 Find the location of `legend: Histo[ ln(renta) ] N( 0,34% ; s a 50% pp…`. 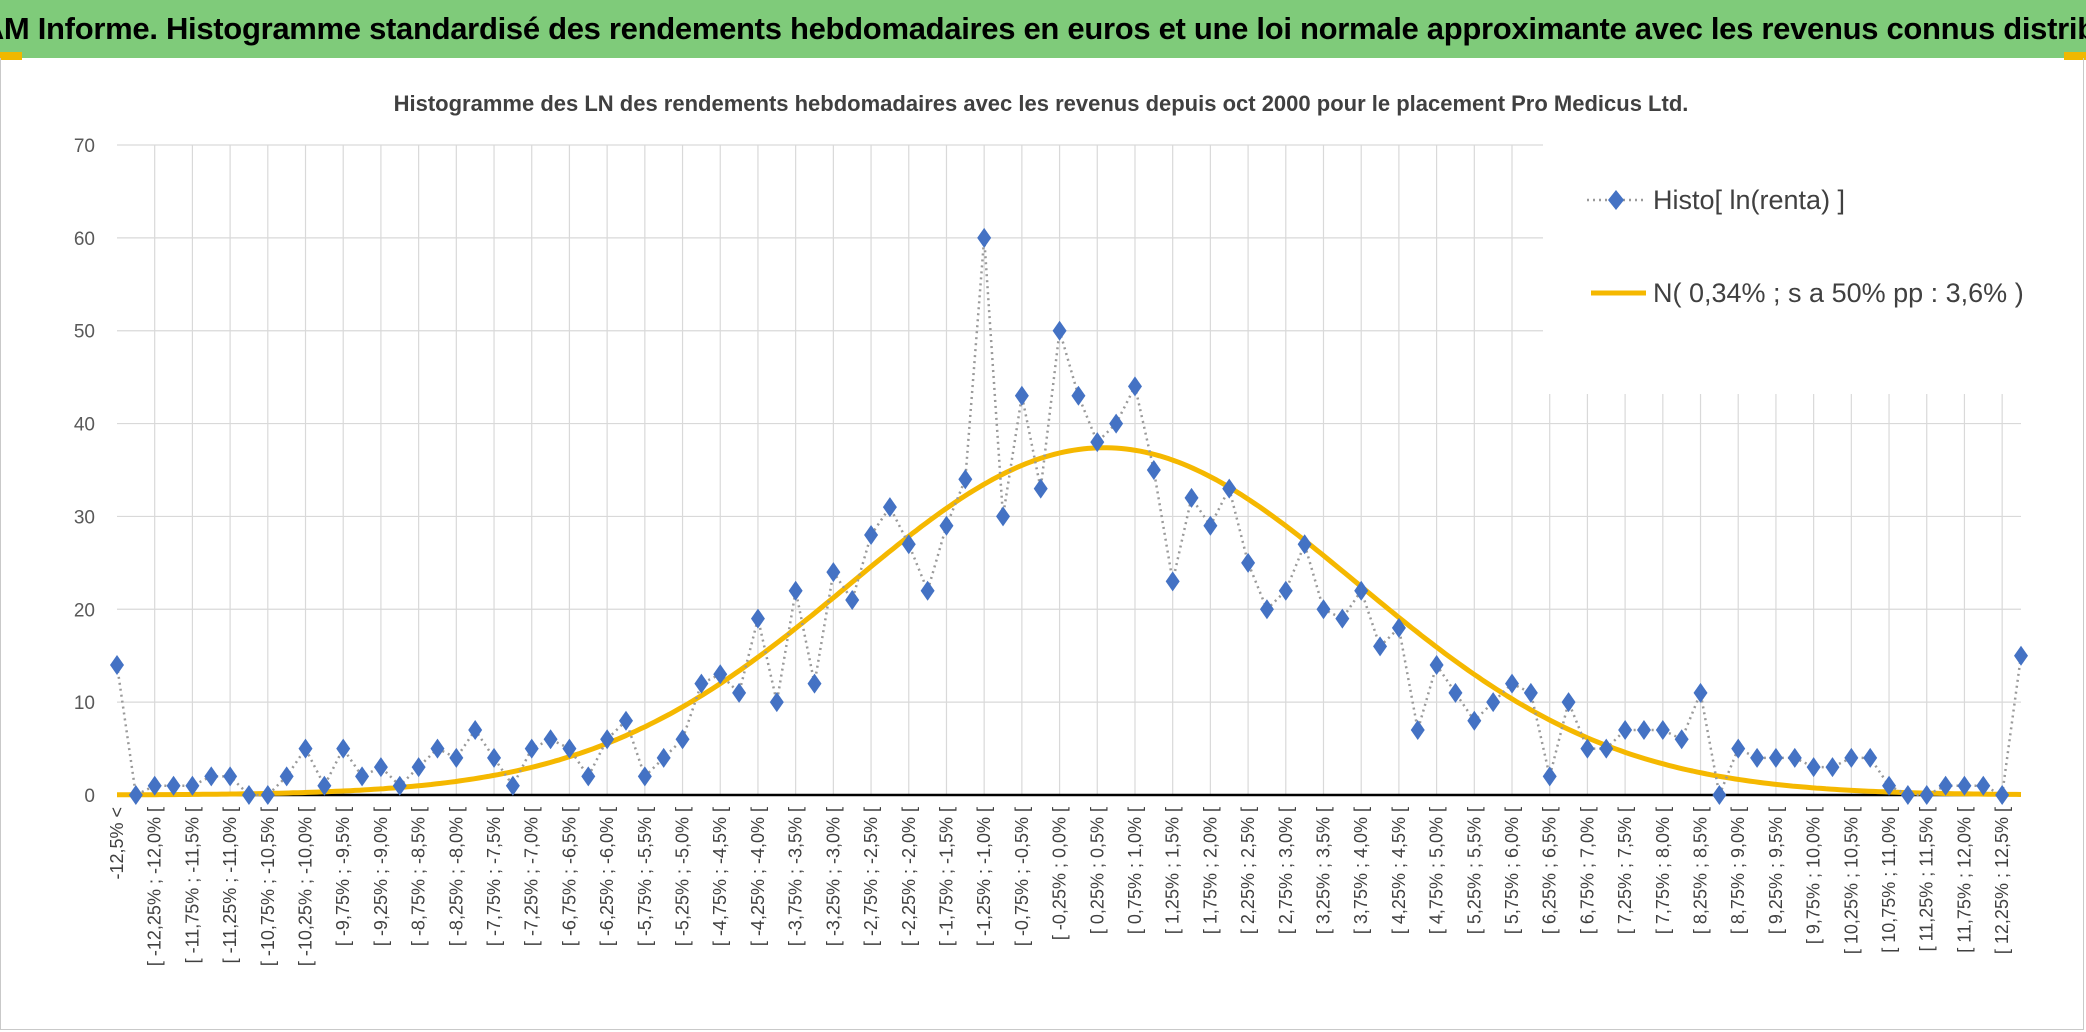

legend: Histo[ ln(renta) ] N( 0,34% ; s a 50% pp… is located at coordinates (1787, 259).